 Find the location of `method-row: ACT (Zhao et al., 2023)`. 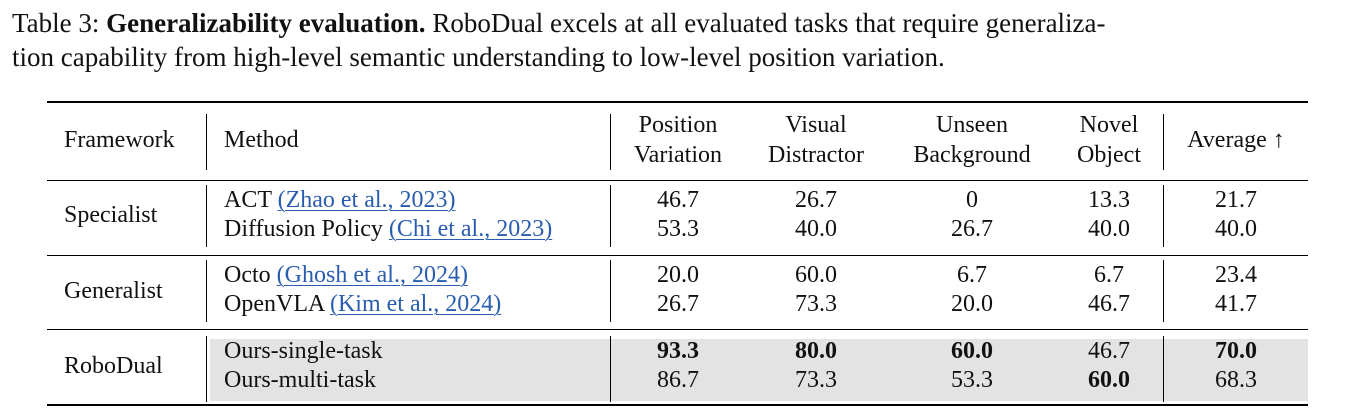

method-row: ACT (Zhao et al., 2023) is located at coordinates (340, 200).